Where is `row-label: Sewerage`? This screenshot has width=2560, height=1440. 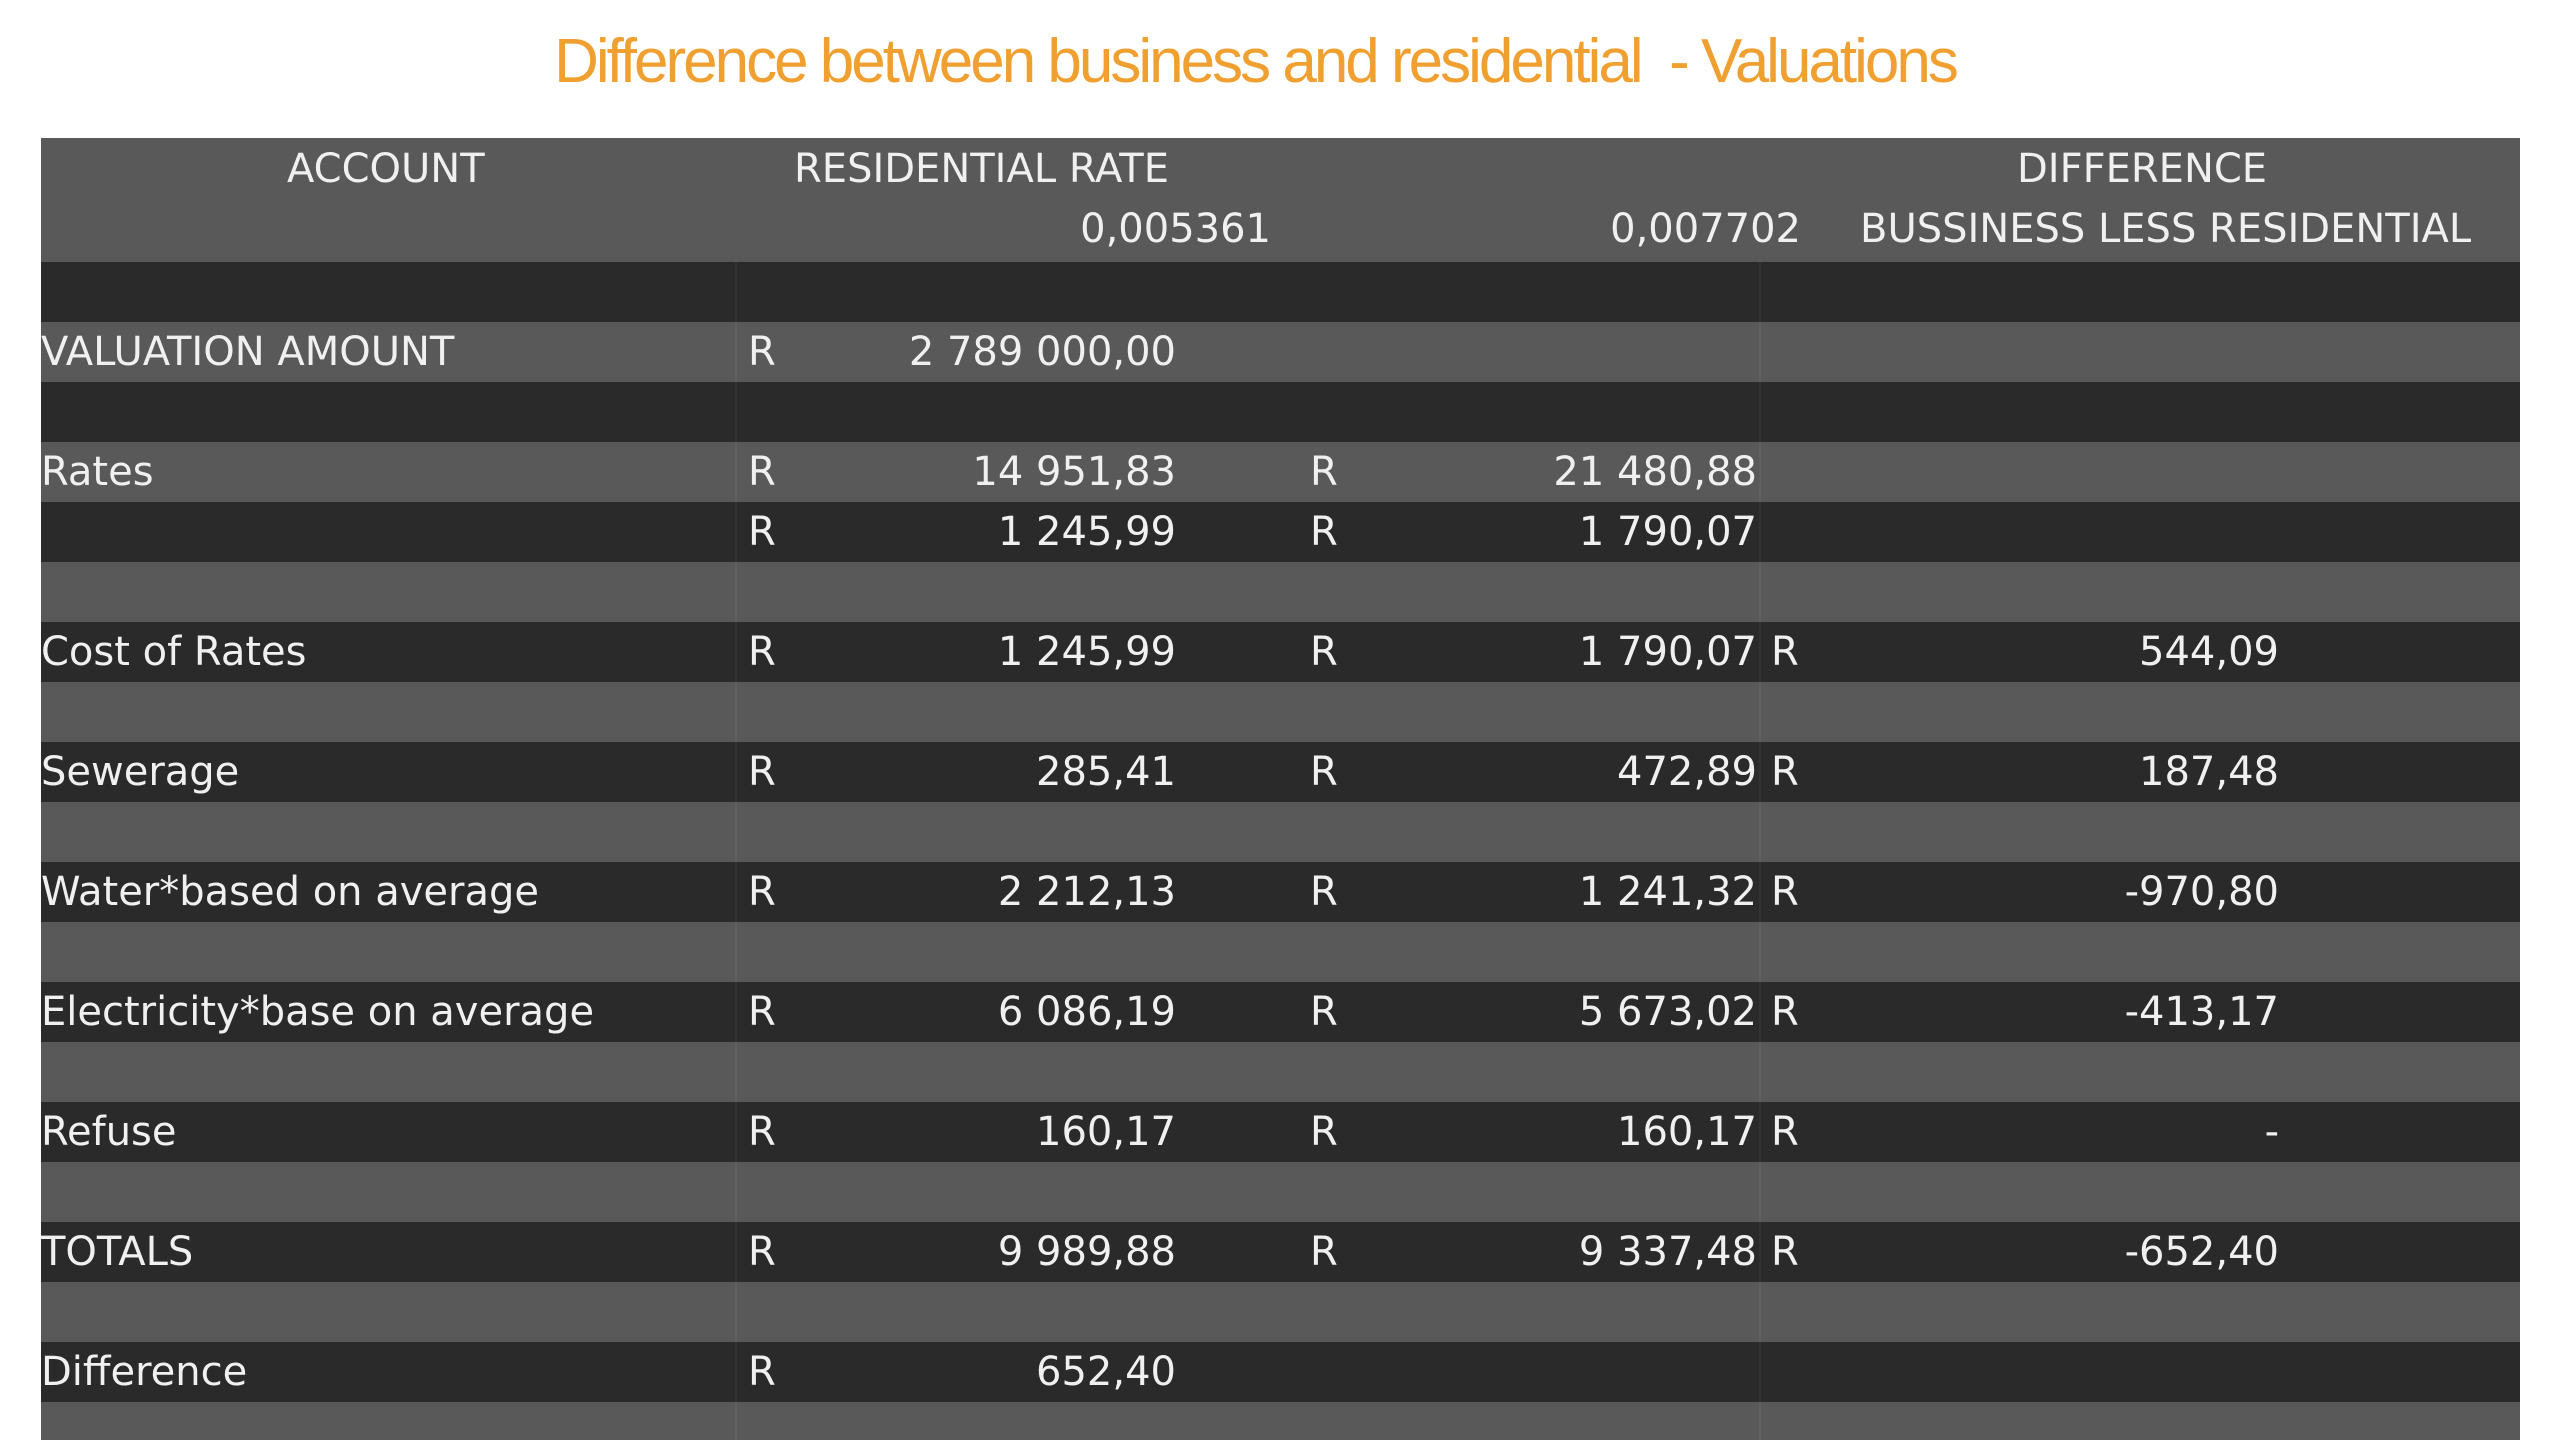 row-label: Sewerage is located at coordinates (140, 772).